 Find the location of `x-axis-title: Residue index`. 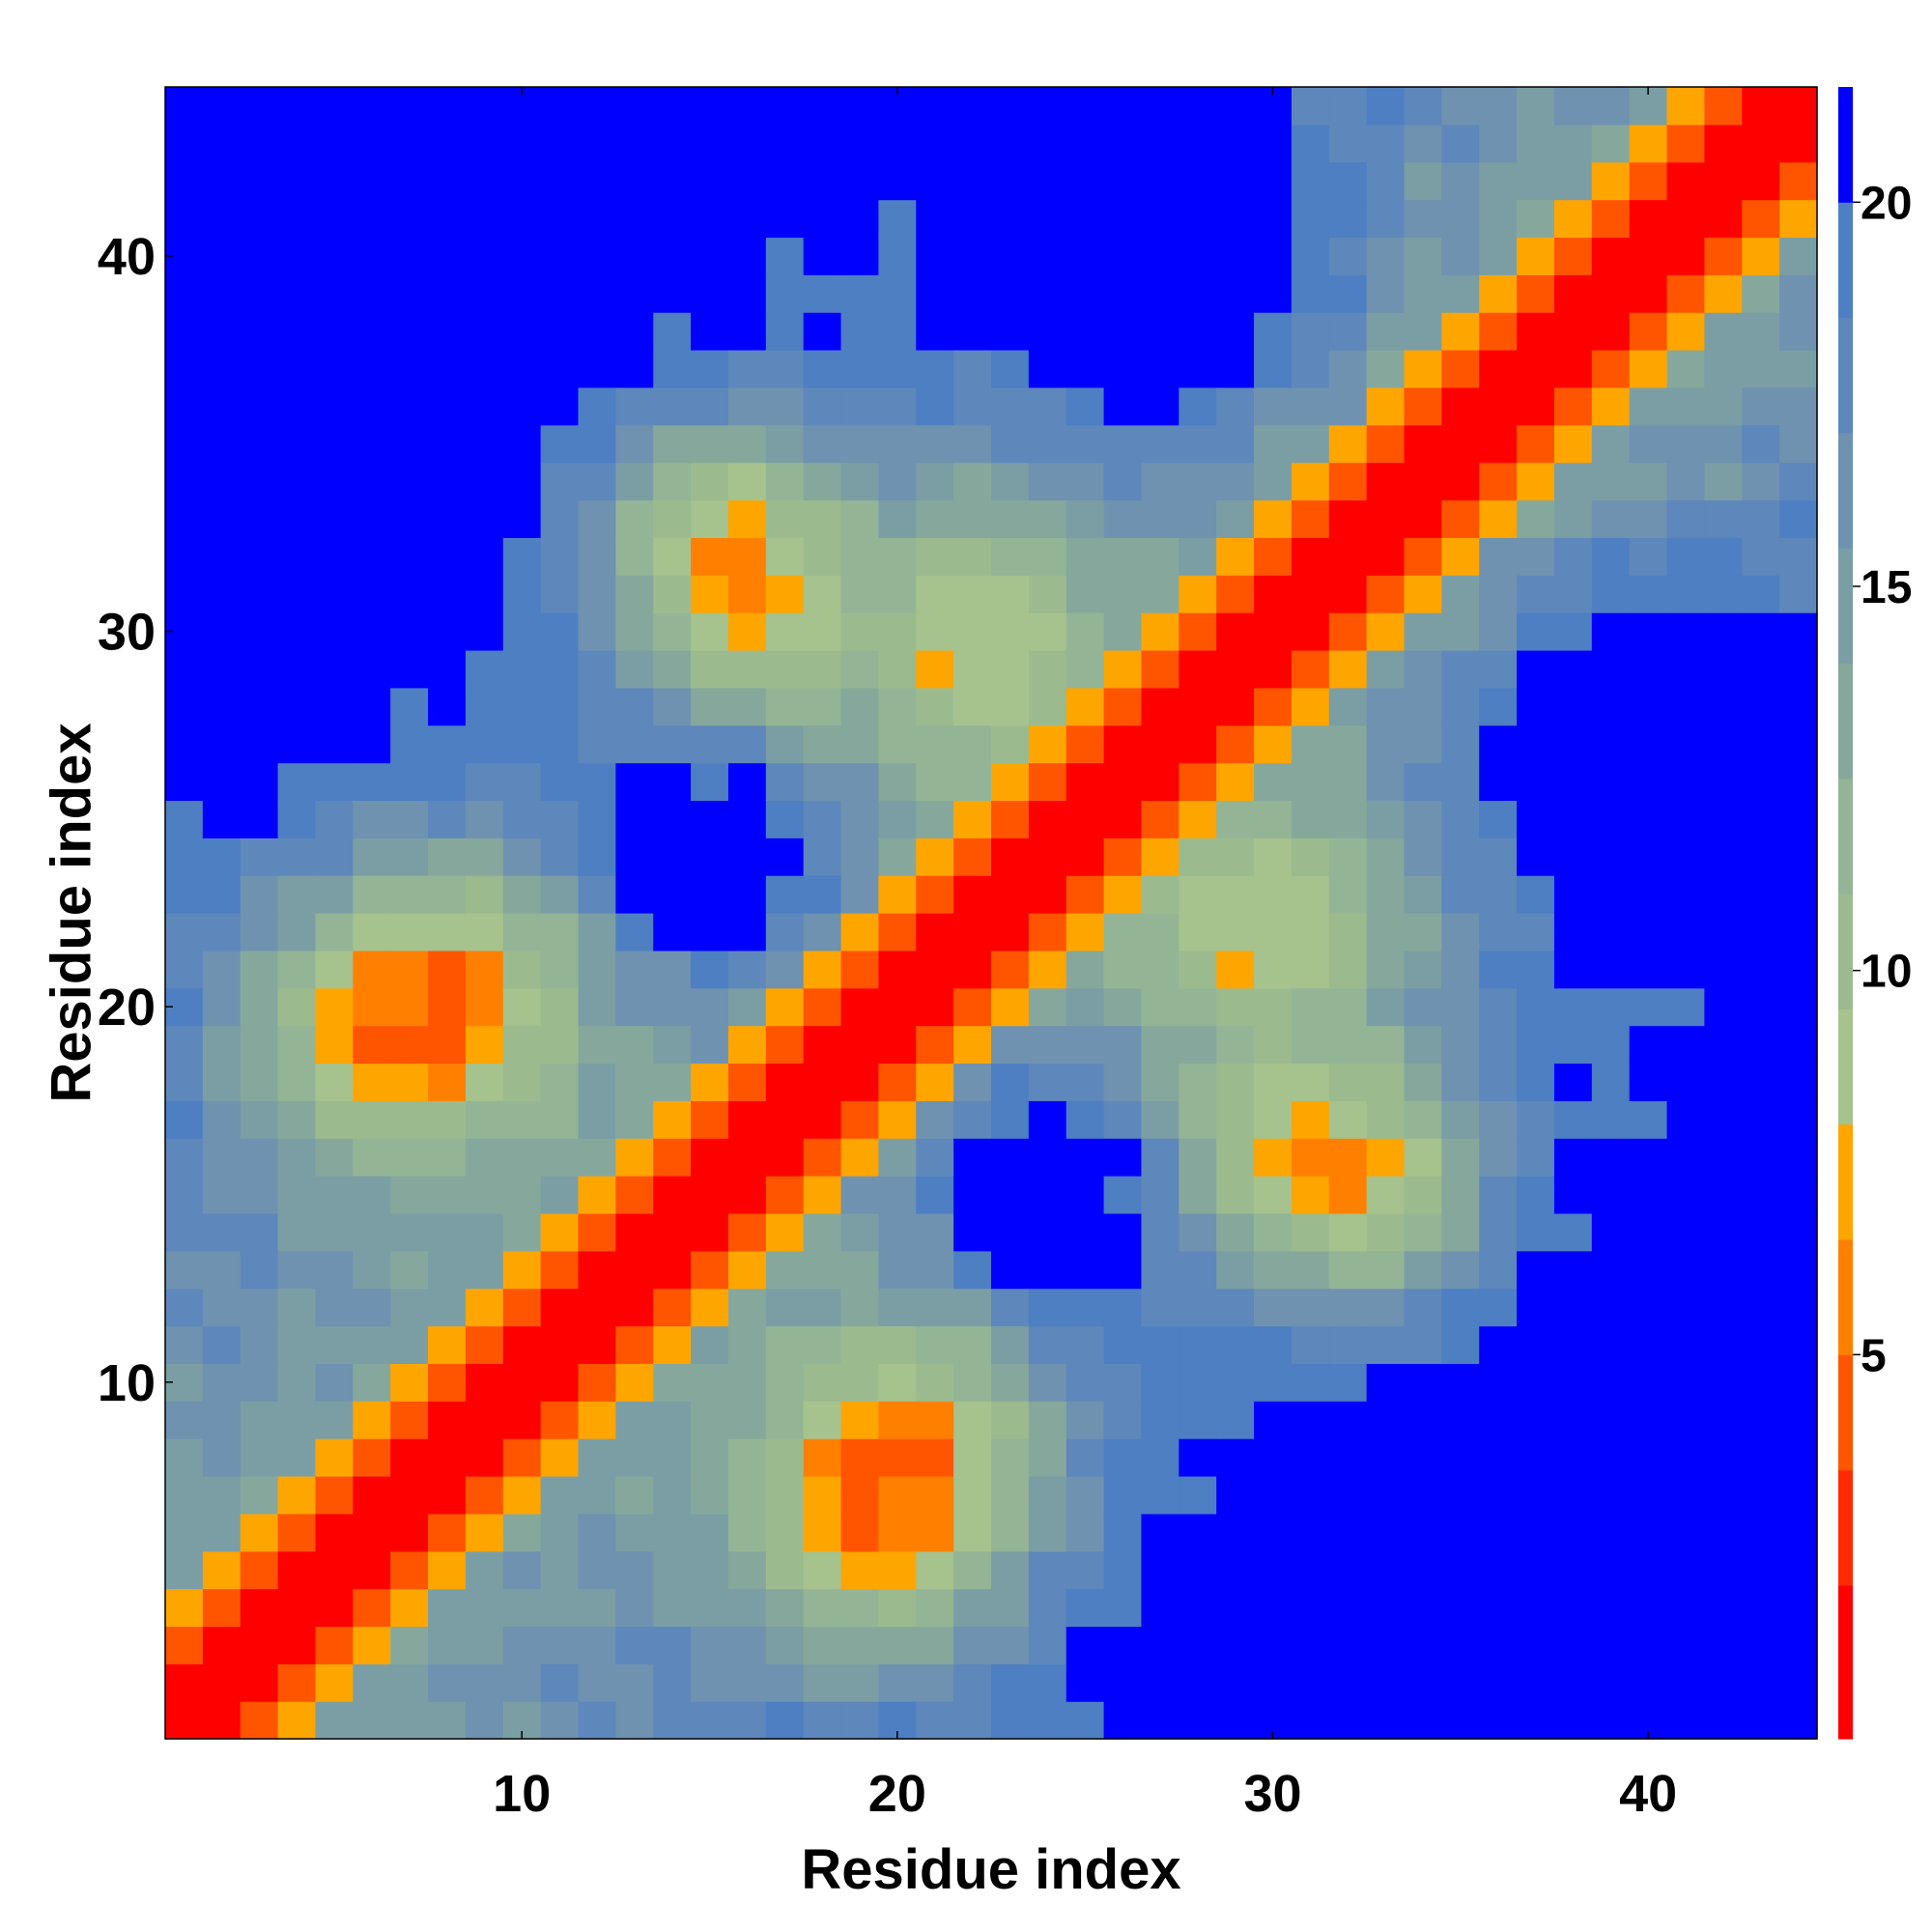

x-axis-title: Residue index is located at coordinates (990, 1869).